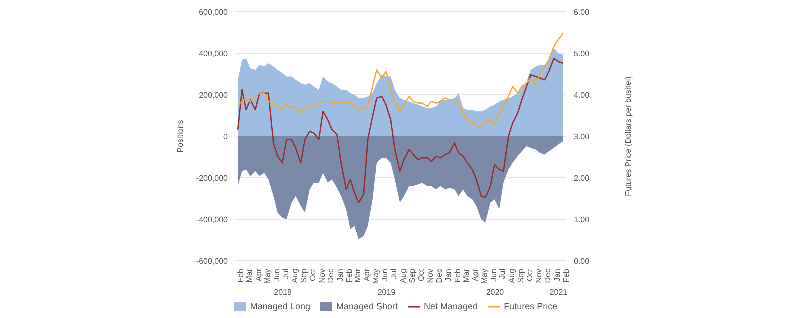 Image resolution: width=792 pixels, height=318 pixels. What do you see at coordinates (559, 292) in the screenshot?
I see `text: 2021` at bounding box center [559, 292].